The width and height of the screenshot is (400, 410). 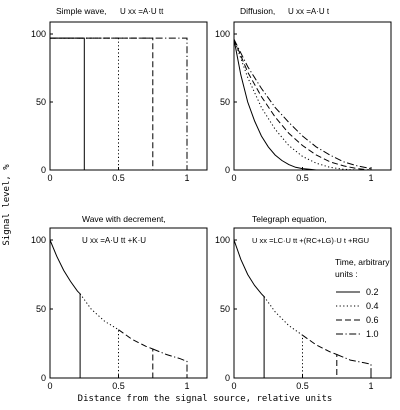 I want to click on panel-2-frame, so click(x=312, y=96).